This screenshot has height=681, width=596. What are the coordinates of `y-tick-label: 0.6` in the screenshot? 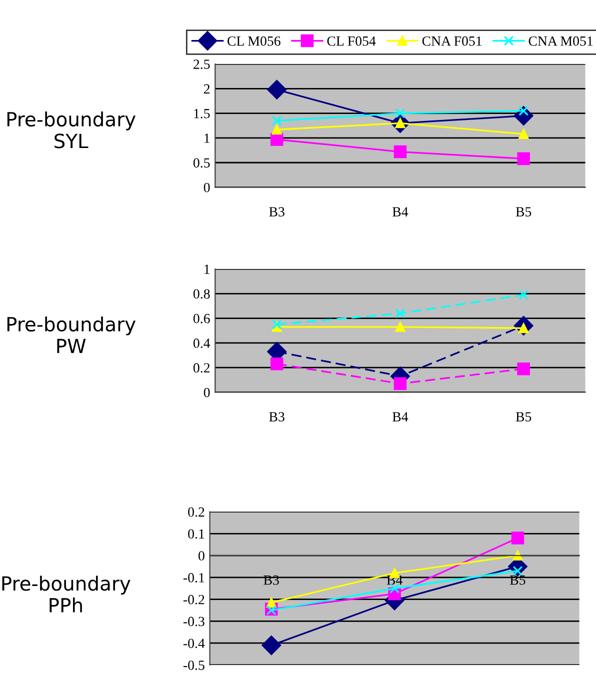 It's located at (201, 319).